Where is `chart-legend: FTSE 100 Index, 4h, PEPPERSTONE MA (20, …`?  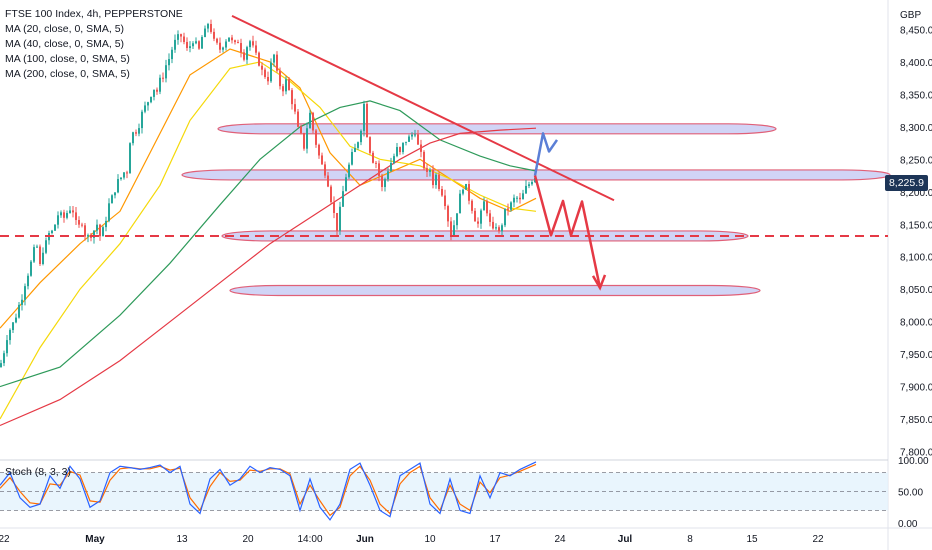 chart-legend: FTSE 100 Index, 4h, PEPPERSTONE MA (20, … is located at coordinates (94, 44).